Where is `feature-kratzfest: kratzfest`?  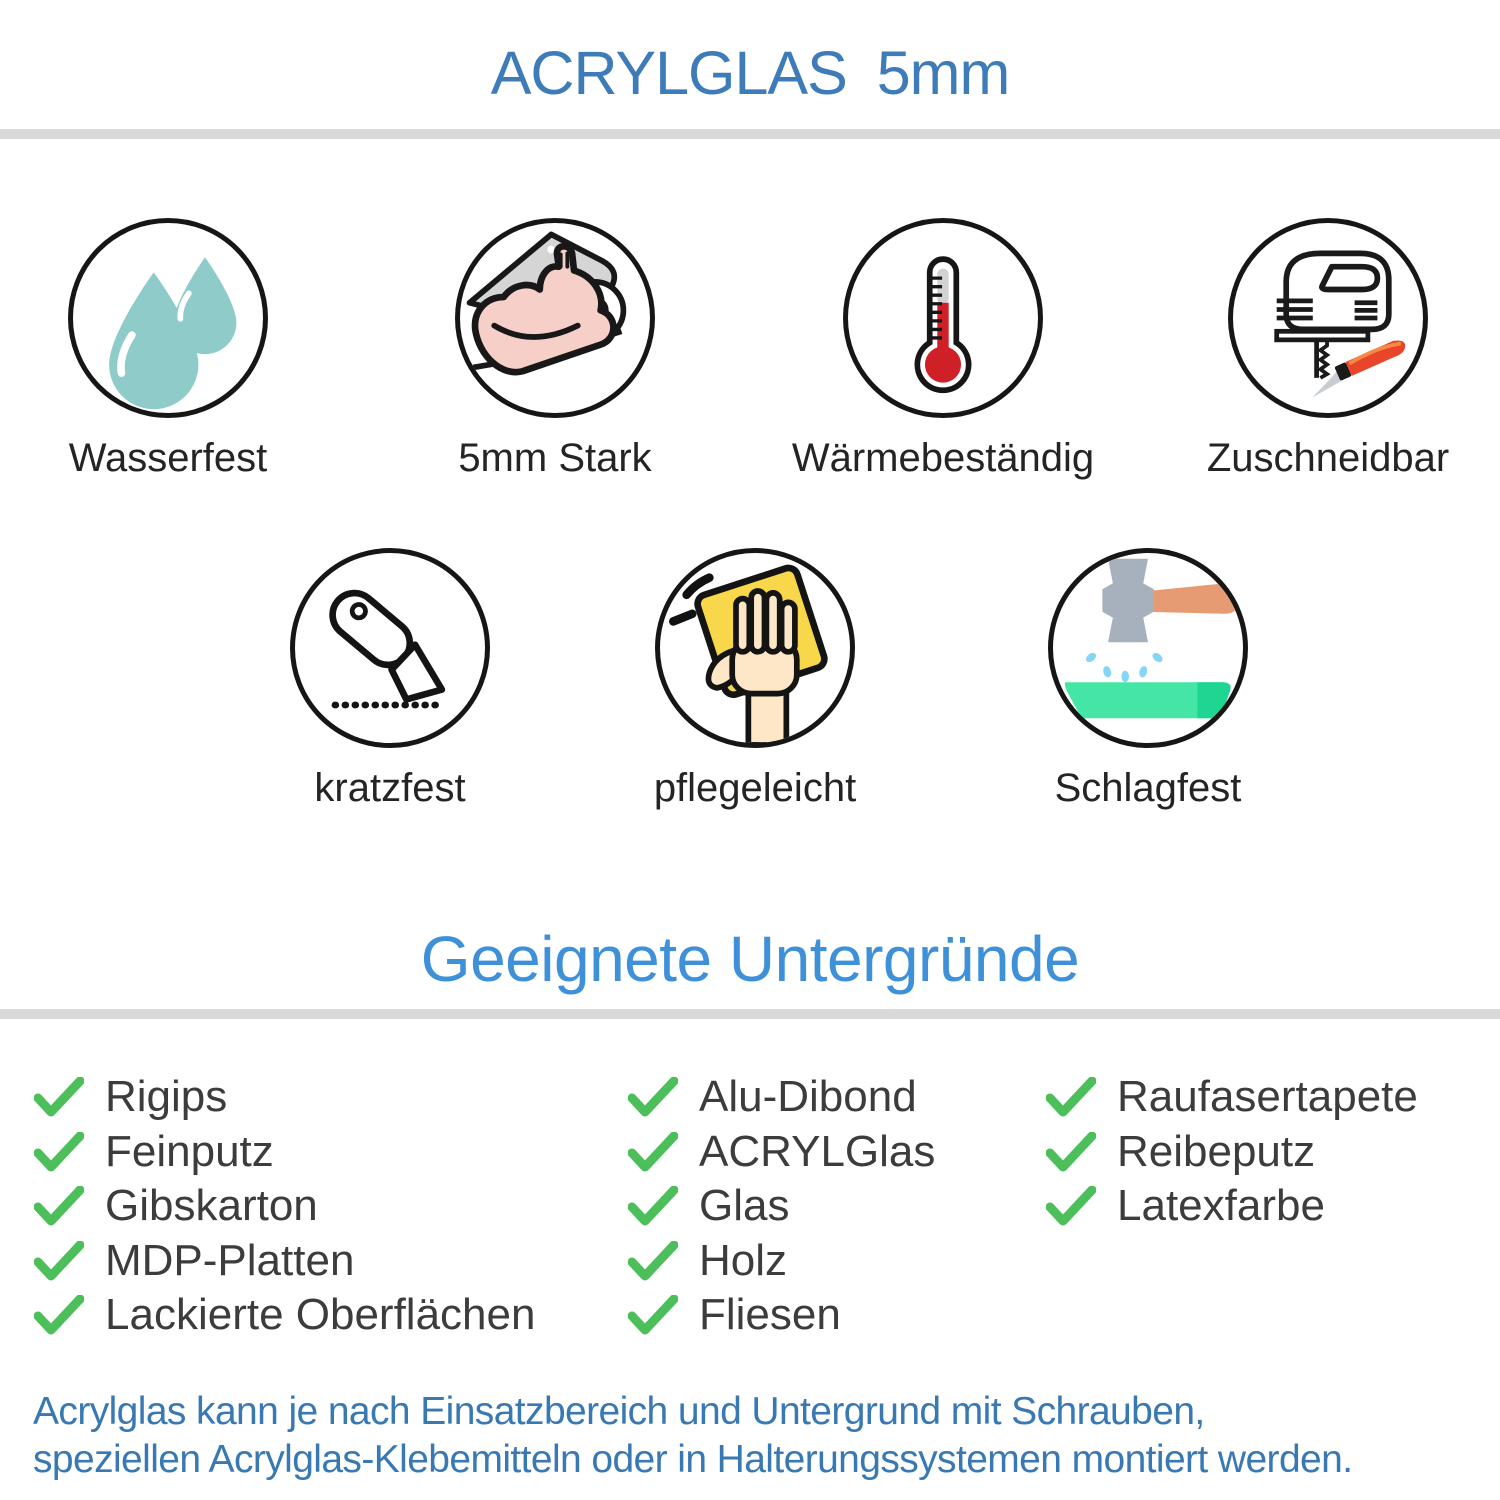
feature-kratzfest: kratzfest is located at coordinates (390, 679).